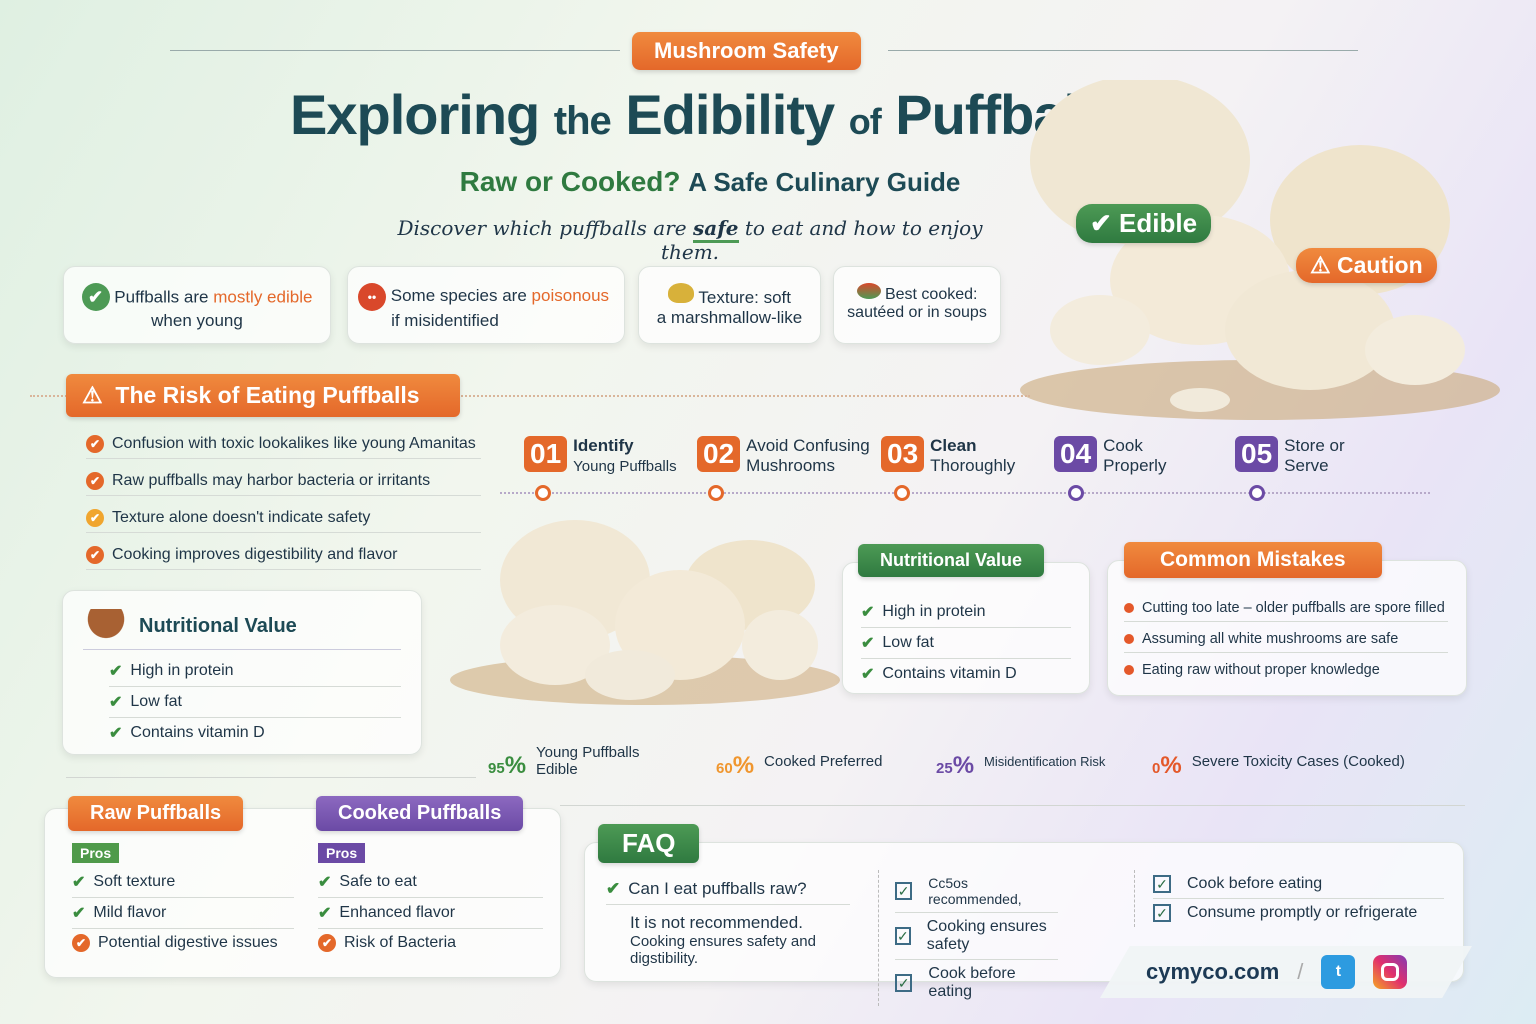 Image resolution: width=1536 pixels, height=1024 pixels. I want to click on list-item: ✔ Low fat, so click(255, 702).